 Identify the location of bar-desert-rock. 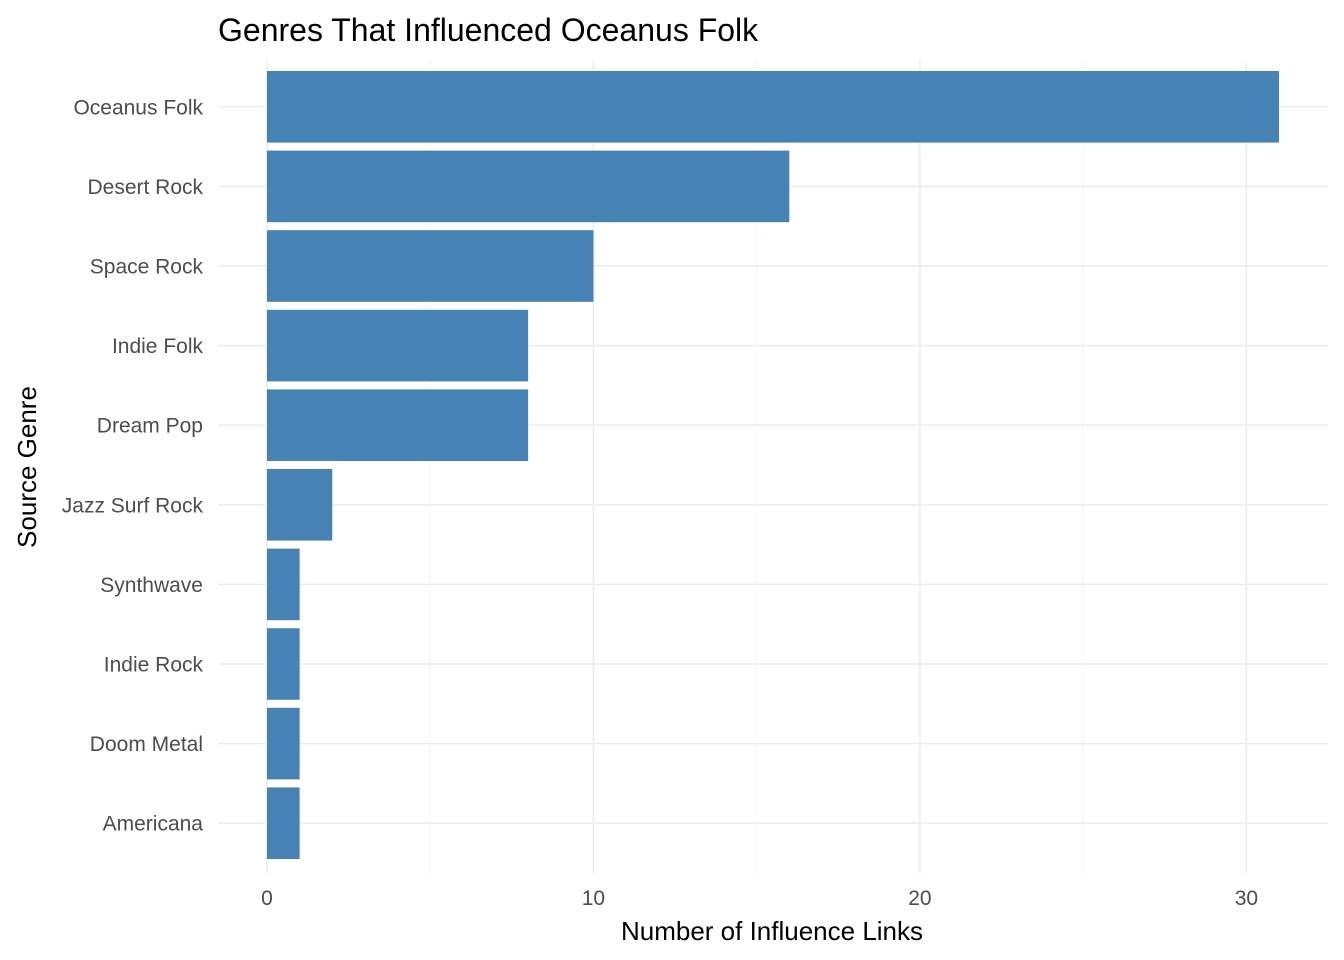
(528, 186).